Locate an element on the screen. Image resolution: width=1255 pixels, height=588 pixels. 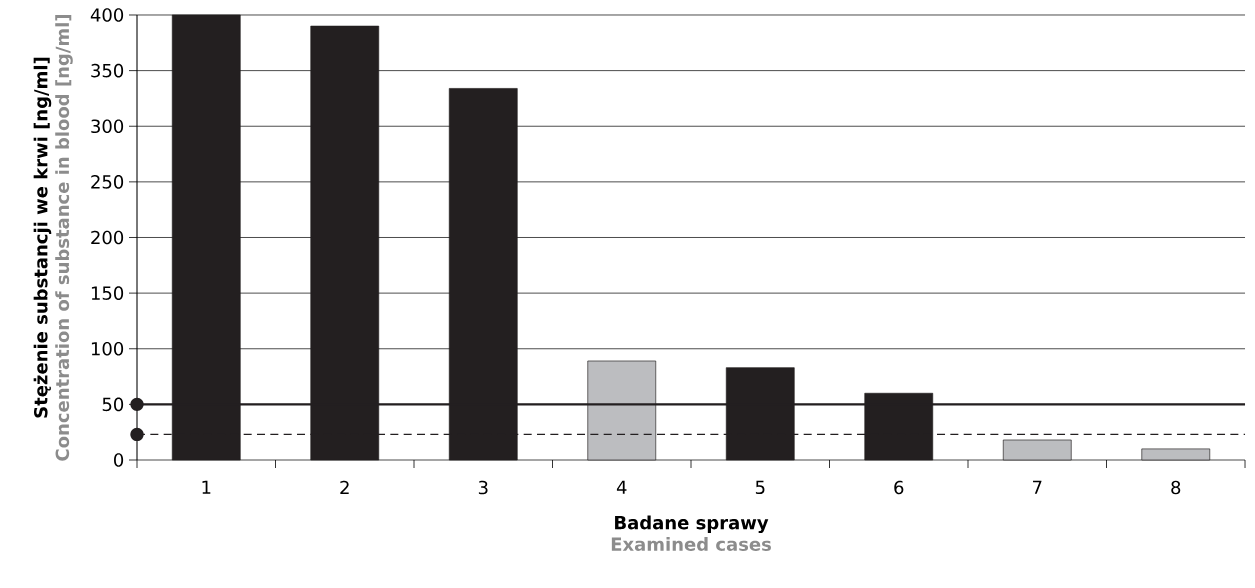
text: Concentration of substance in blood [ng/ml] is located at coordinates (64, 237).